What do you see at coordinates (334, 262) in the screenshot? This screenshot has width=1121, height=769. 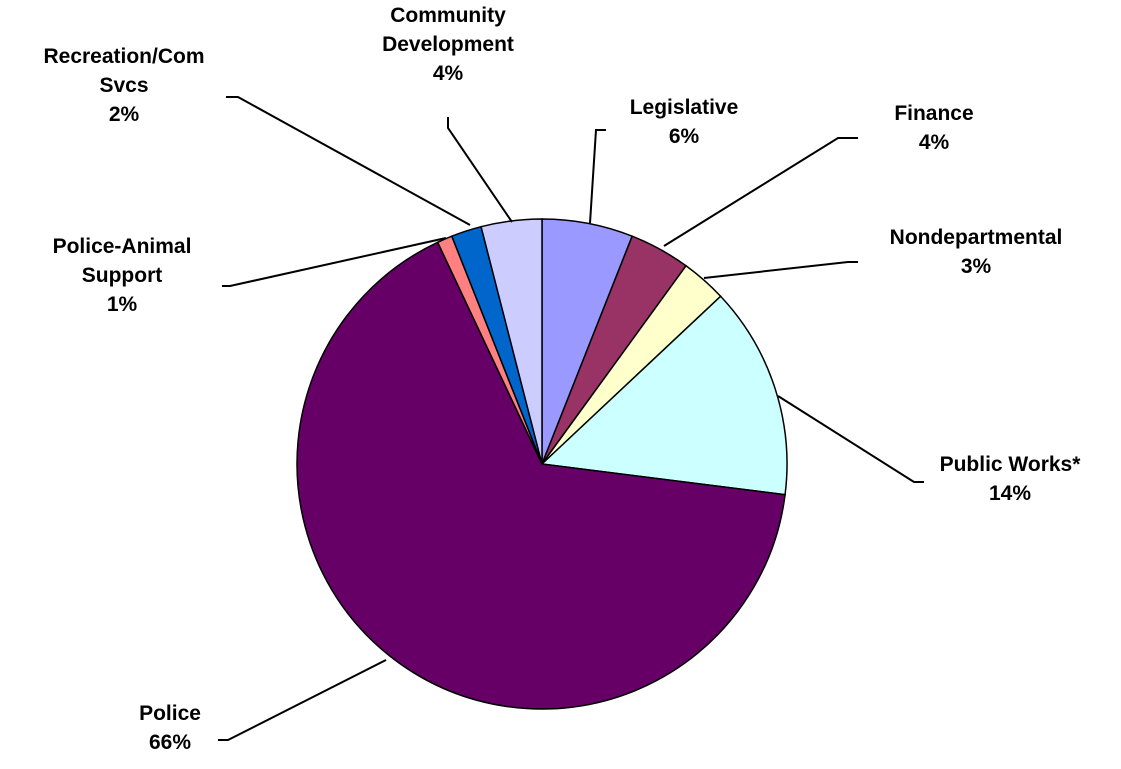 I see `leader-line-police-animal-support` at bounding box center [334, 262].